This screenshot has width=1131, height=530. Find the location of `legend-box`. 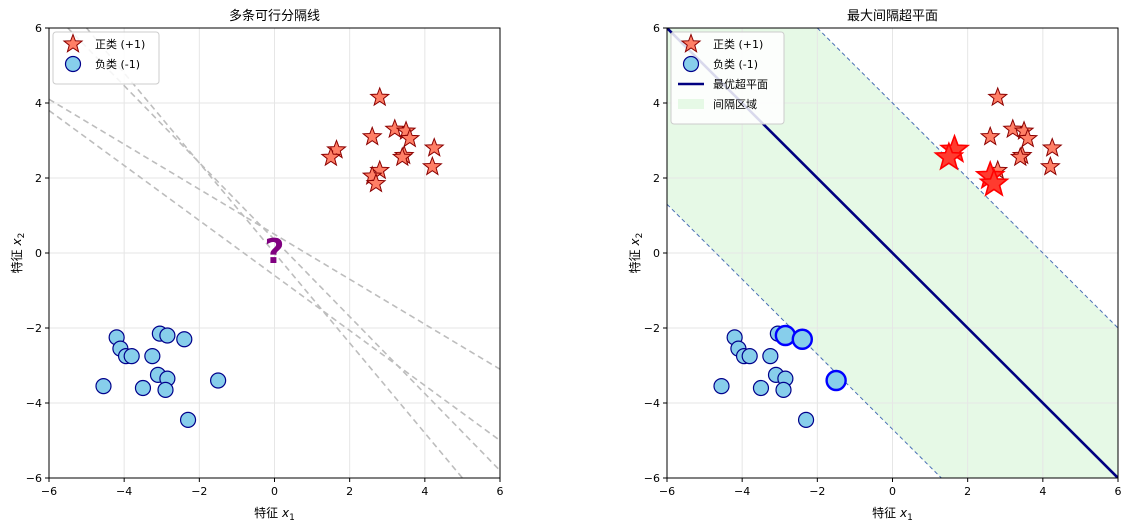

legend-box is located at coordinates (106, 58).